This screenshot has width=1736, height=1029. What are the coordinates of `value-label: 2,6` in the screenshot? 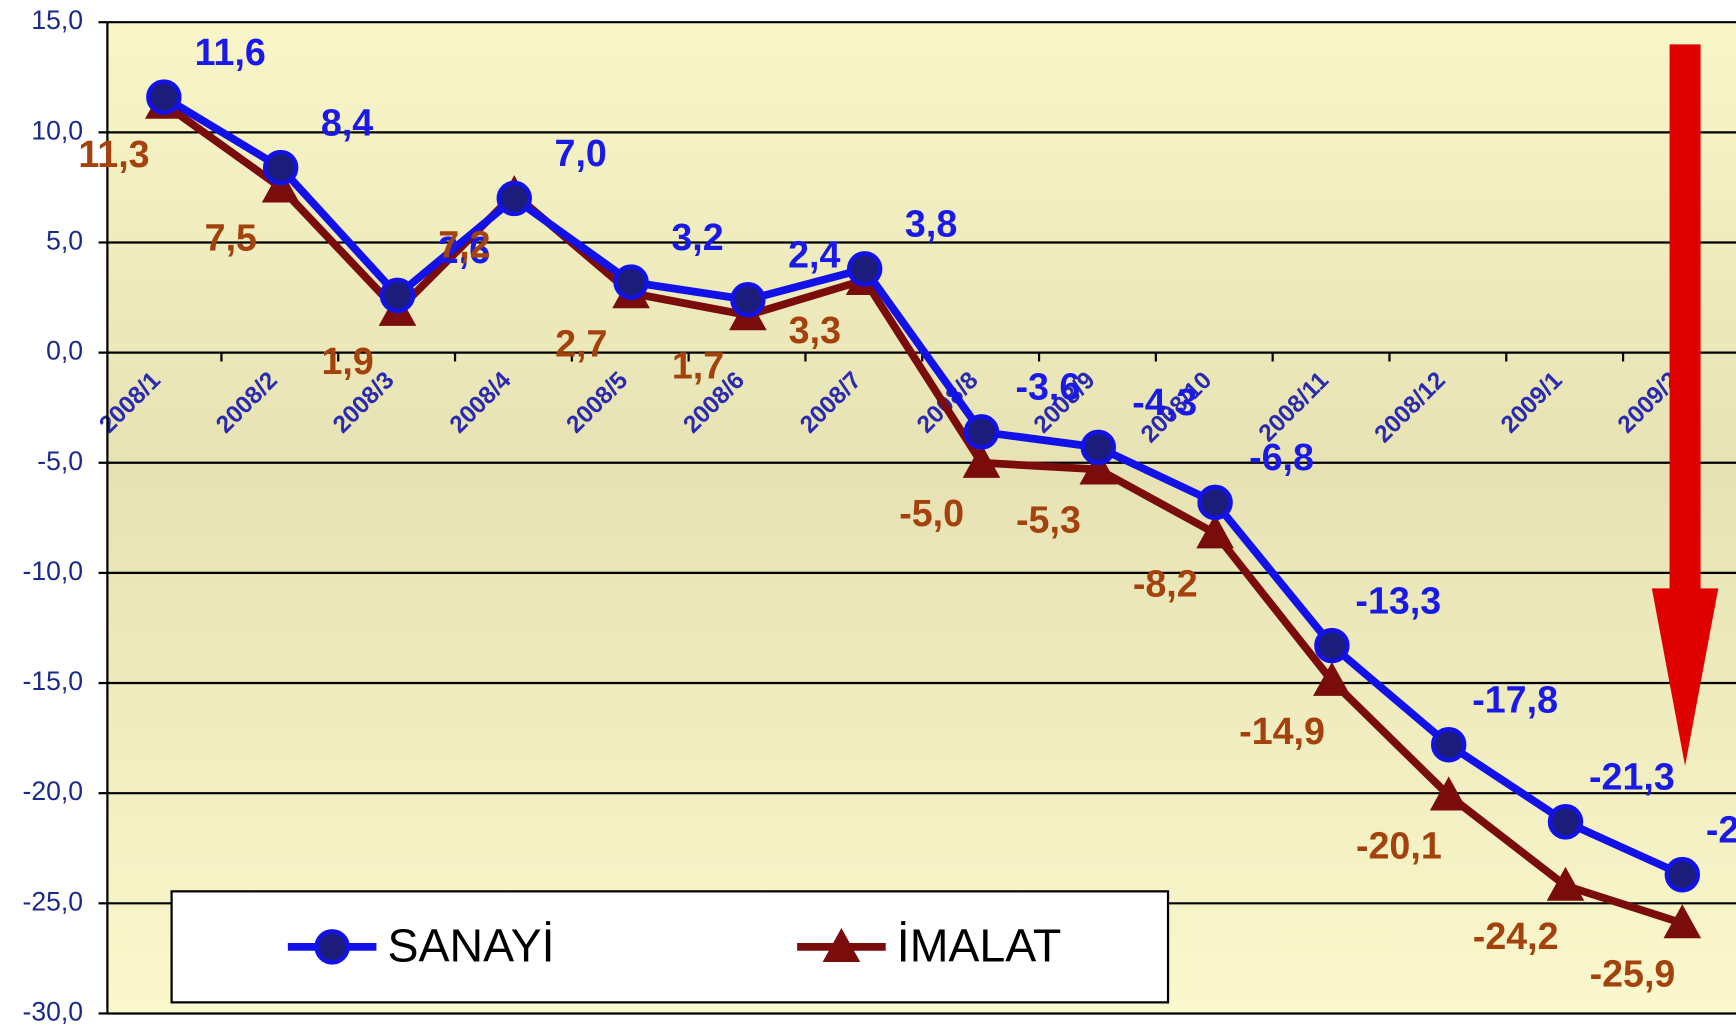 It's located at (464, 250).